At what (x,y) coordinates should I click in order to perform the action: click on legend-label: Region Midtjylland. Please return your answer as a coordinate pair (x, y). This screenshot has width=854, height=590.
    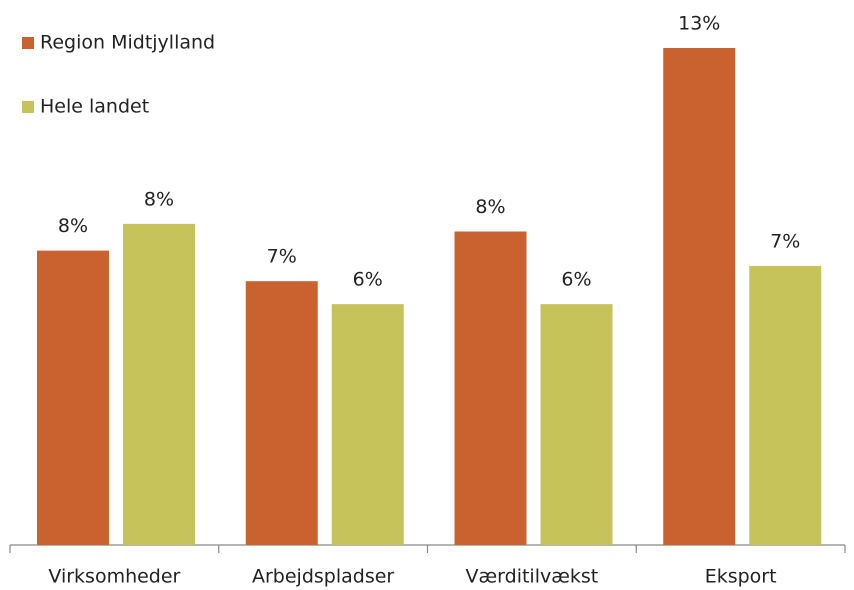
    Looking at the image, I should click on (127, 43).